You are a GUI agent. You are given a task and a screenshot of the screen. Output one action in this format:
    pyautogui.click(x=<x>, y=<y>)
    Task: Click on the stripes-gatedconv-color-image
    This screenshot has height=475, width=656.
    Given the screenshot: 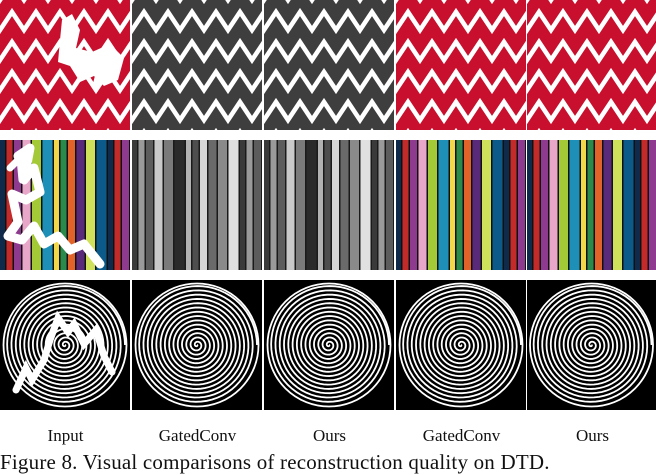 What is the action you would take?
    pyautogui.click(x=461, y=205)
    